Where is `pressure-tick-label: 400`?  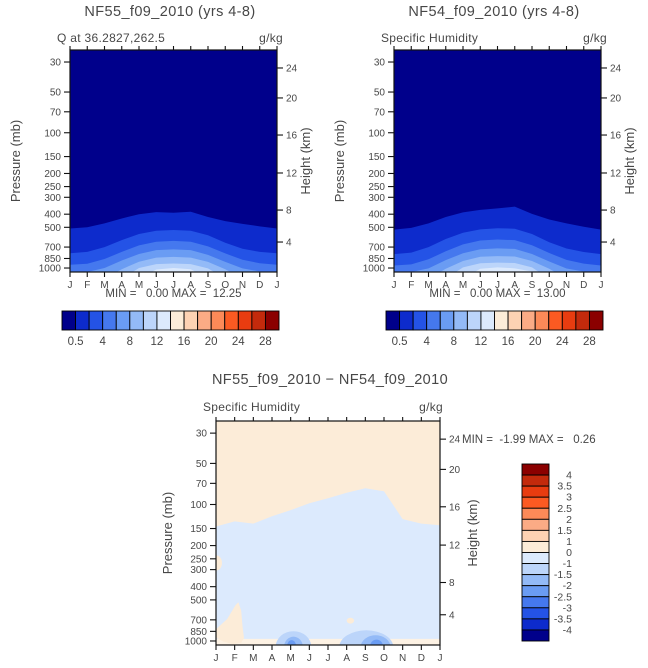
pressure-tick-label: 400 is located at coordinates (52, 215).